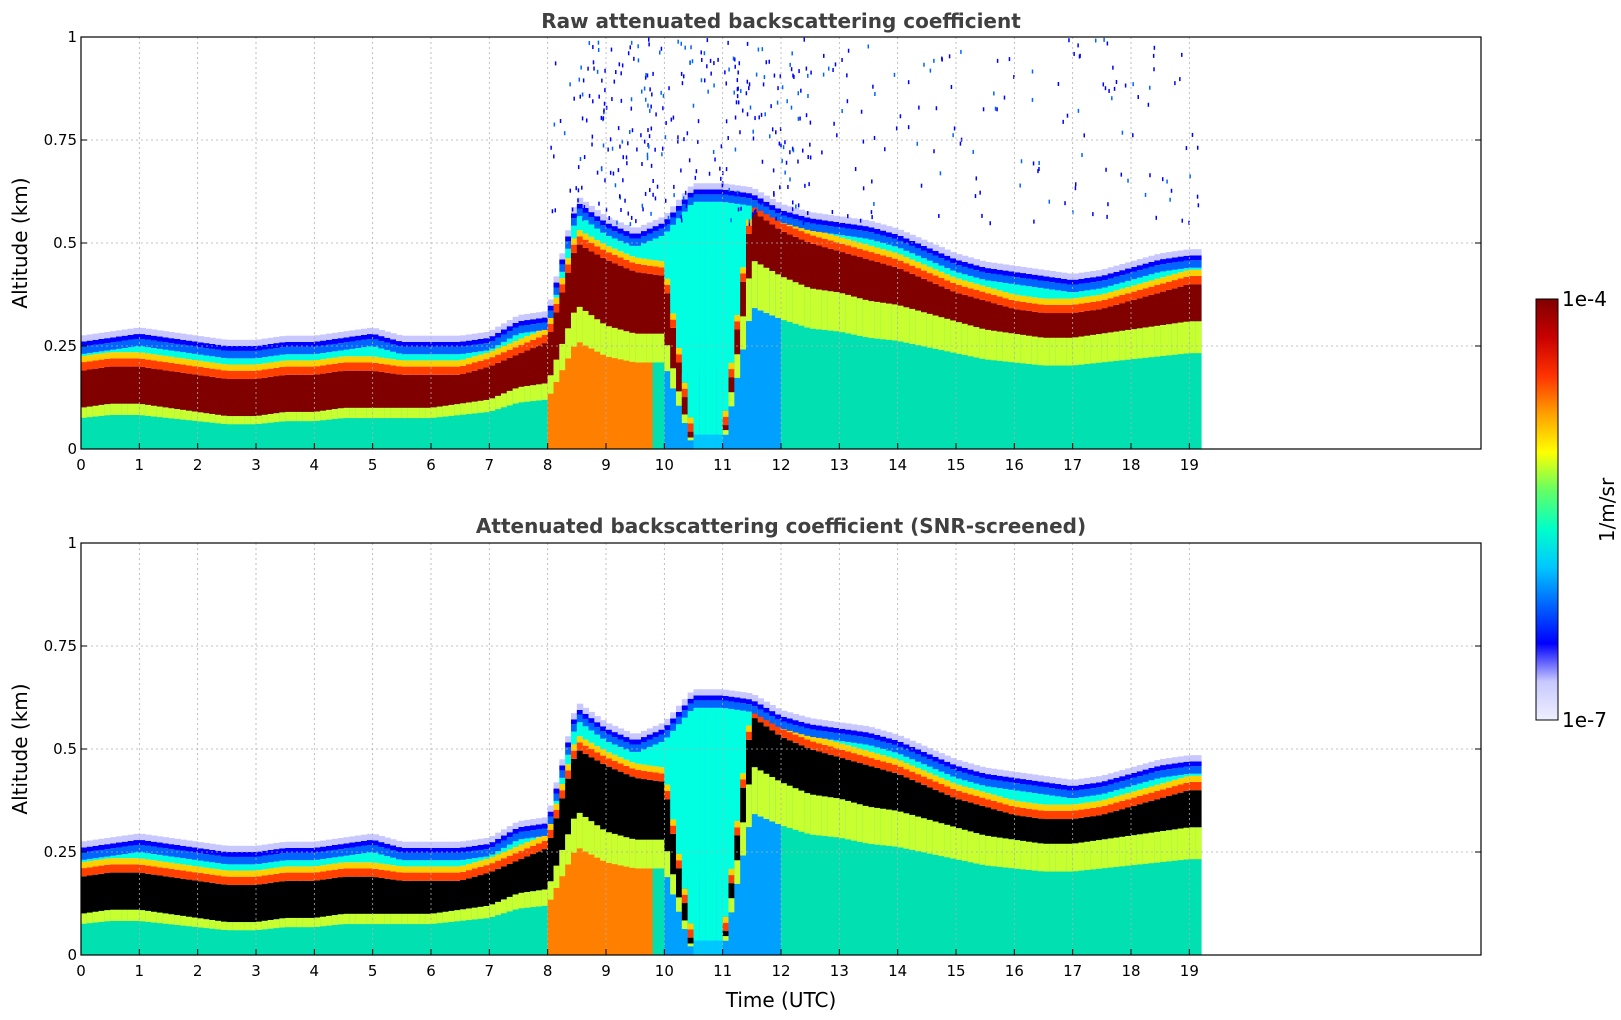 This screenshot has height=1020, width=1621. Describe the element at coordinates (72, 449) in the screenshot. I see `y-tick-label: 0` at that location.